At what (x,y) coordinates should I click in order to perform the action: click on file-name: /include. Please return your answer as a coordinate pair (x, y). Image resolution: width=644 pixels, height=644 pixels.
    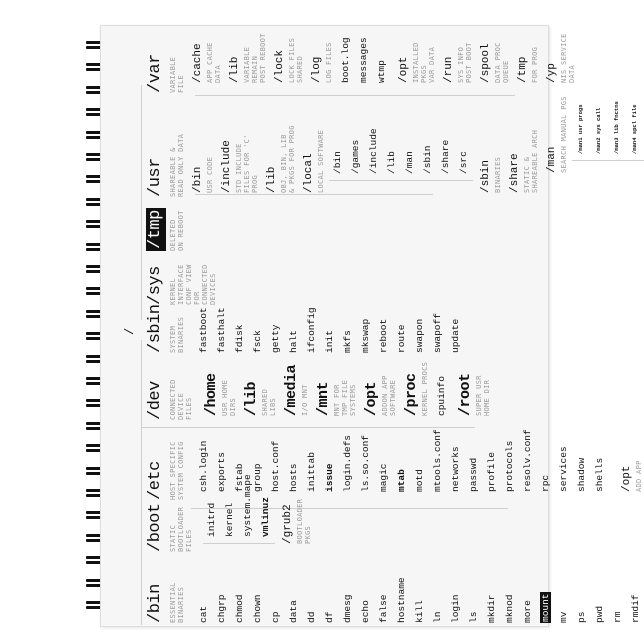
    Looking at the image, I should click on (373, 151).